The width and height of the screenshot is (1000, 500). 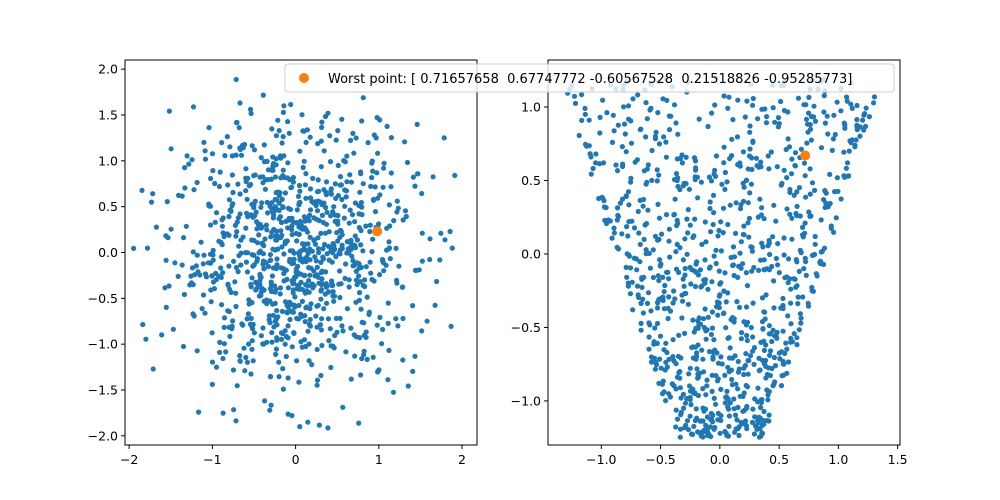 What do you see at coordinates (805, 155) in the screenshot?
I see `worst-point-marker` at bounding box center [805, 155].